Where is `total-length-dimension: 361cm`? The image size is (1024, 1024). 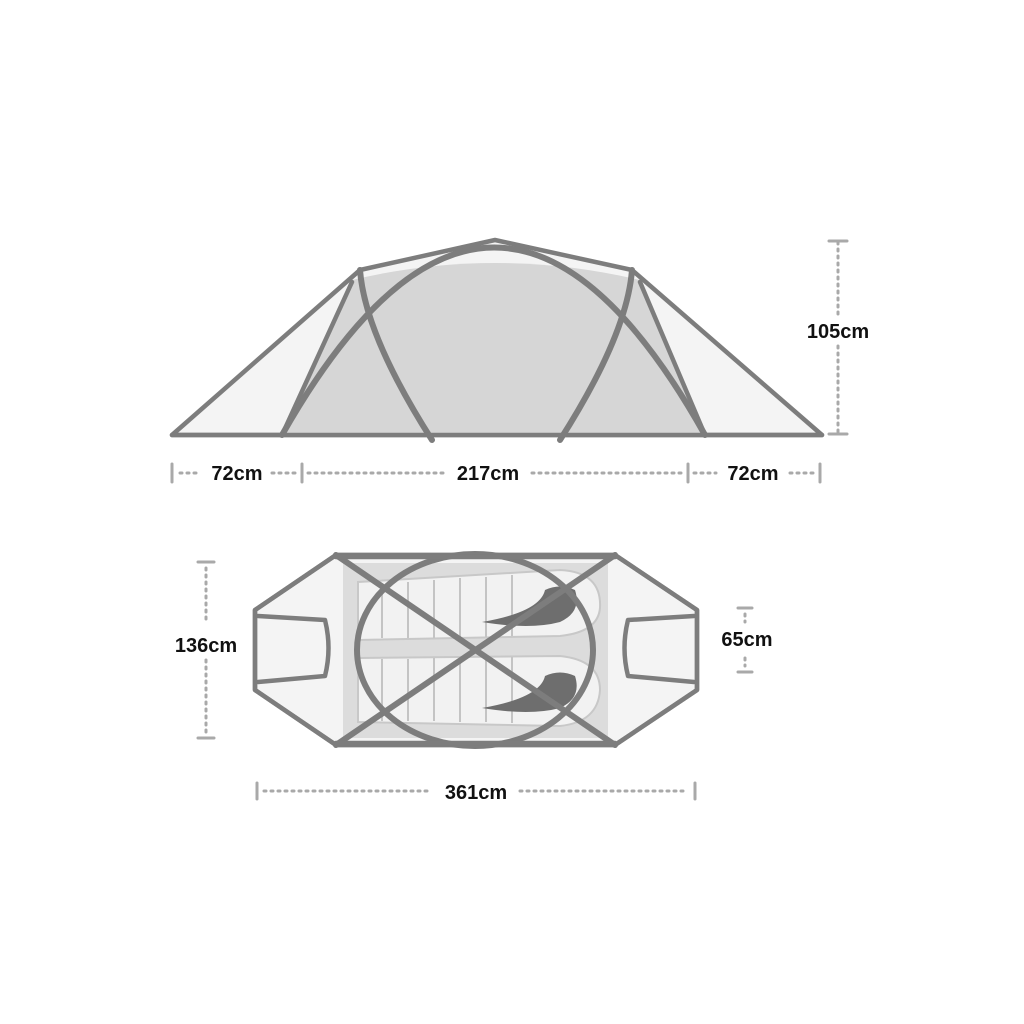 total-length-dimension: 361cm is located at coordinates (476, 792).